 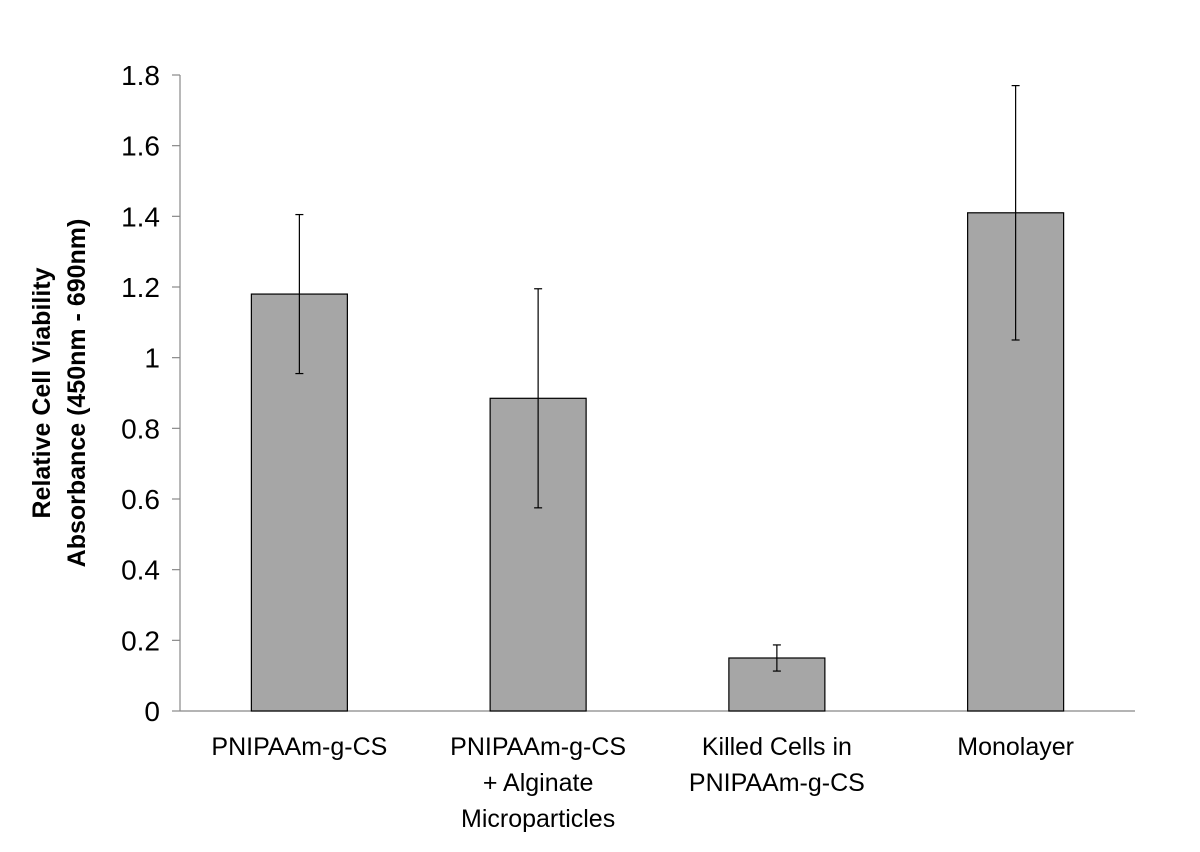 What do you see at coordinates (140, 146) in the screenshot?
I see `y-tick-label: 1.6` at bounding box center [140, 146].